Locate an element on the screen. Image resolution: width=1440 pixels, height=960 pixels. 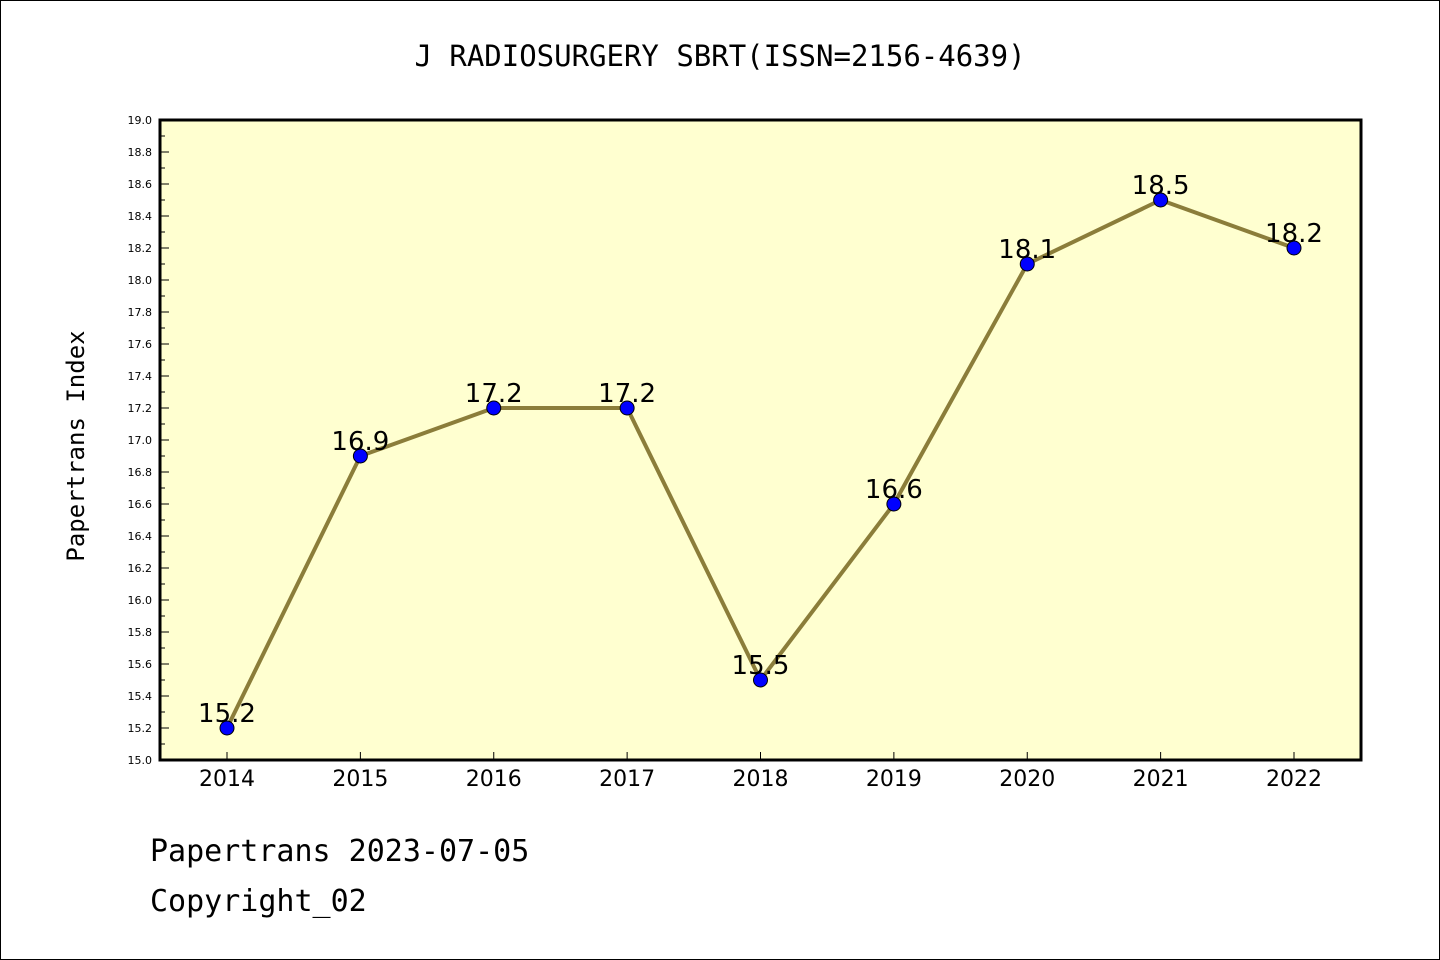
y-tick-label: 17.4 is located at coordinates (140, 376).